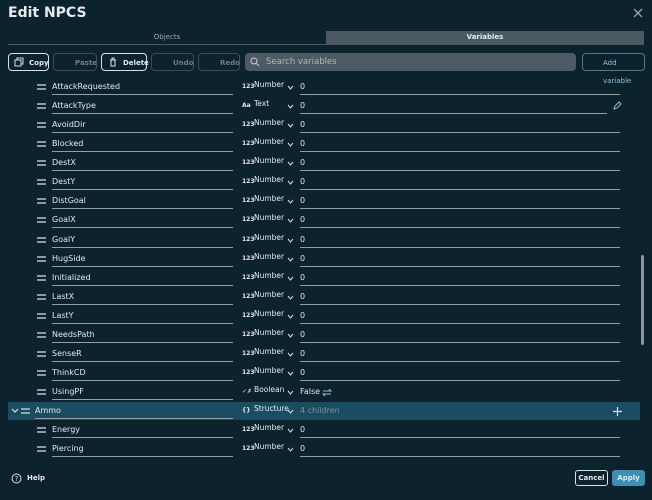 Image resolution: width=652 pixels, height=500 pixels. Describe the element at coordinates (617, 72) in the screenshot. I see `add-variable-label: Add variable` at that location.